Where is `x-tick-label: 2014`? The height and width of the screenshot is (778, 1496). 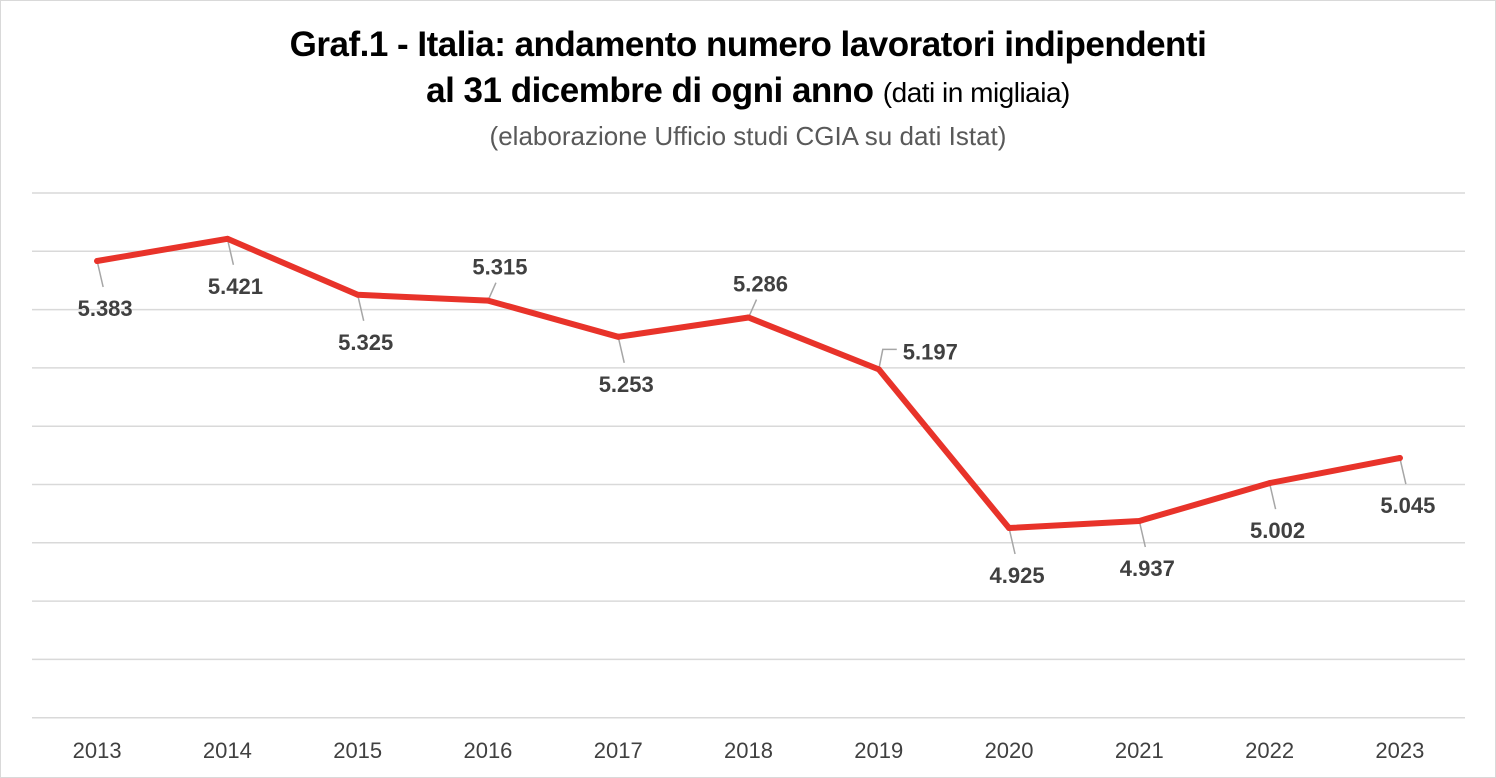 x-tick-label: 2014 is located at coordinates (227, 750).